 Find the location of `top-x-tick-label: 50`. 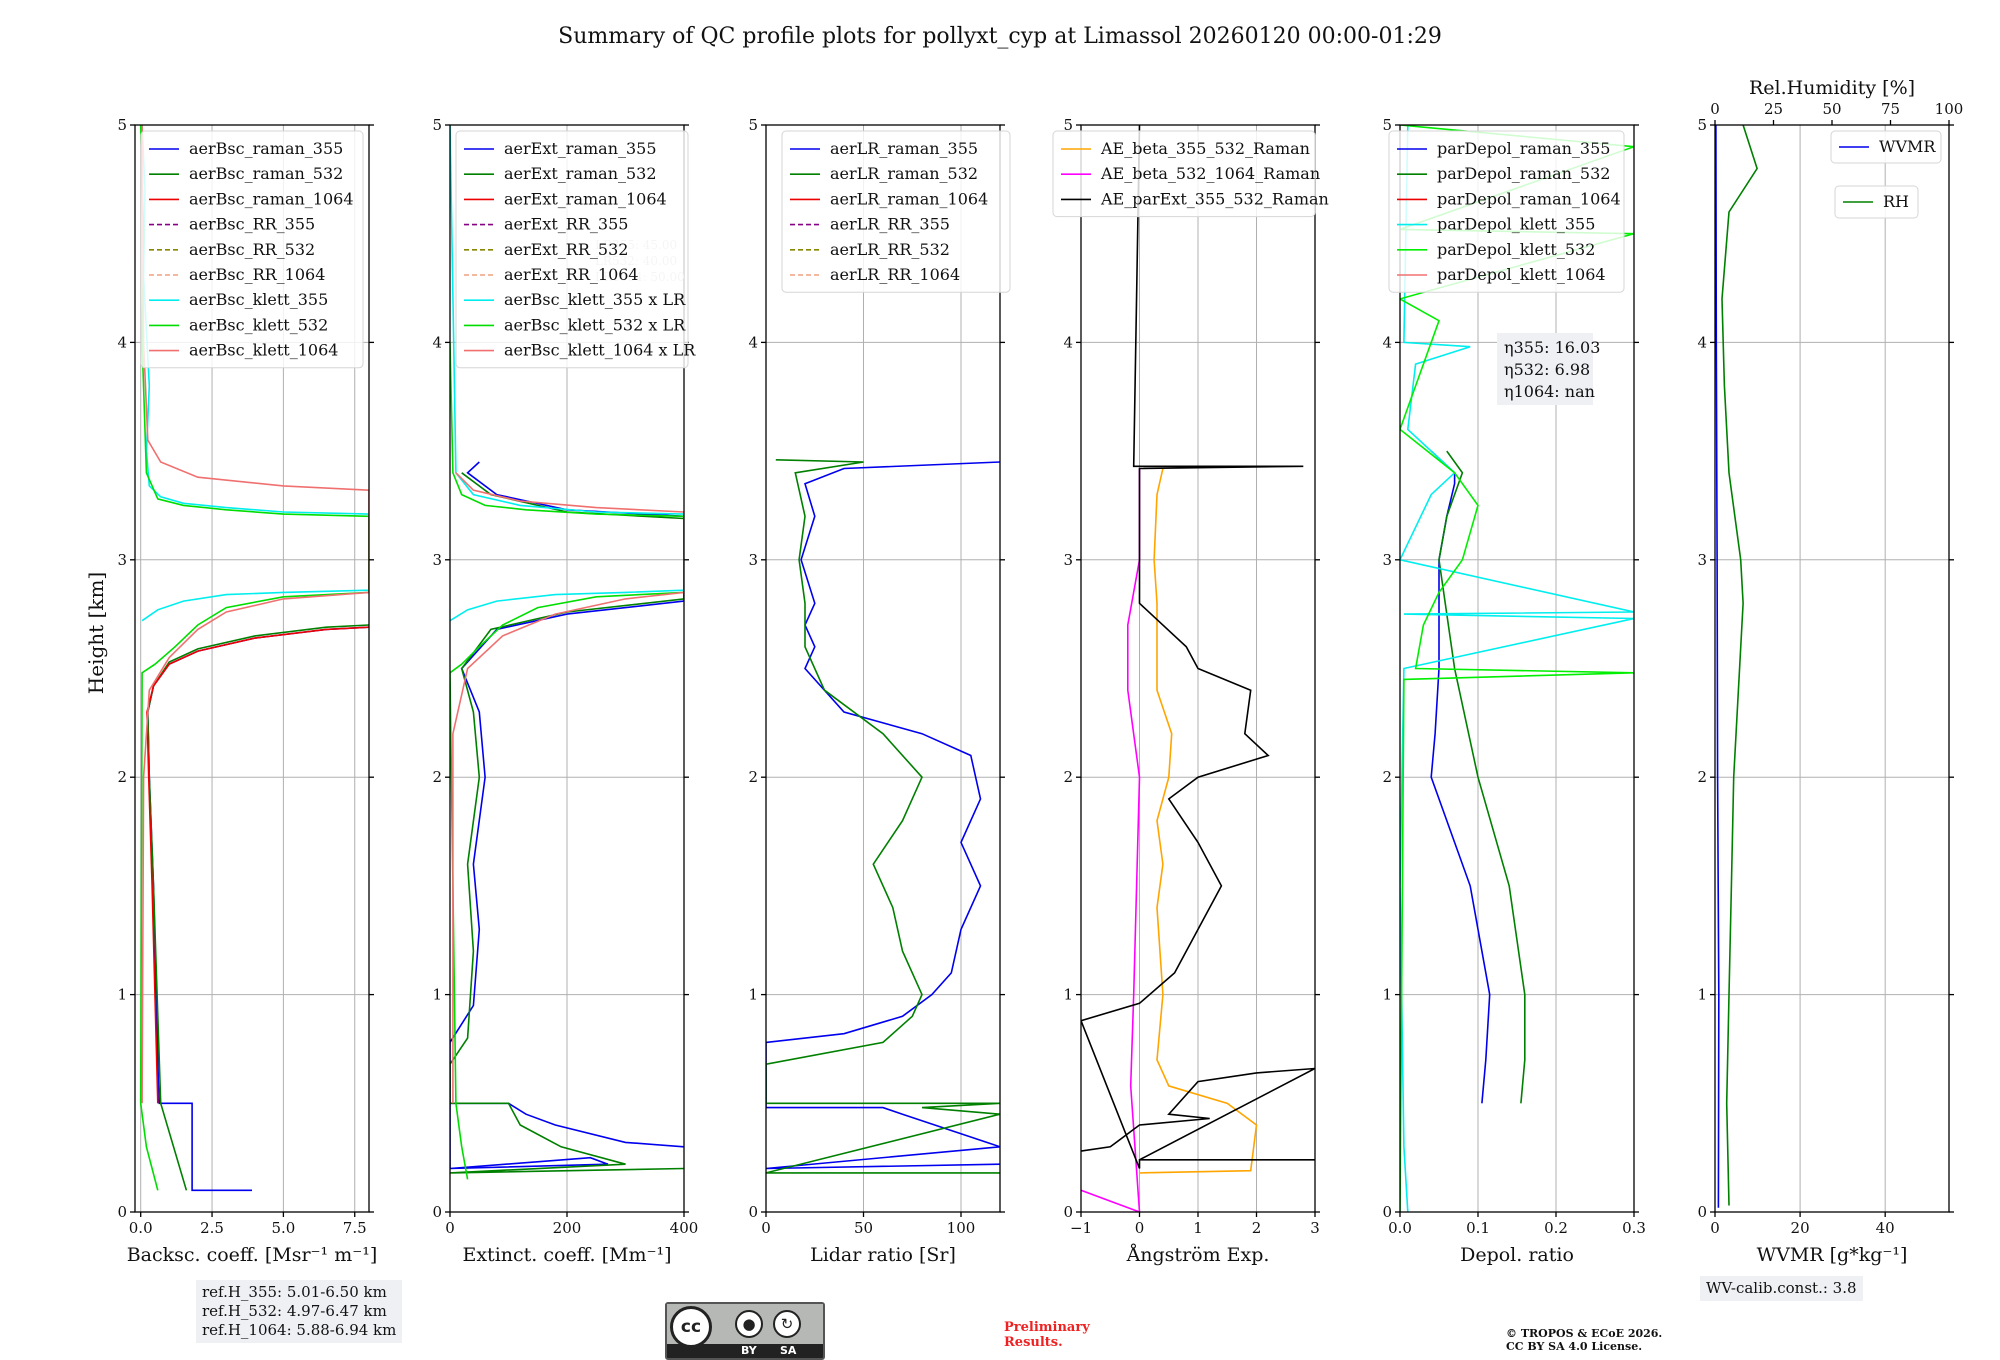

top-x-tick-label: 50 is located at coordinates (1831, 109).